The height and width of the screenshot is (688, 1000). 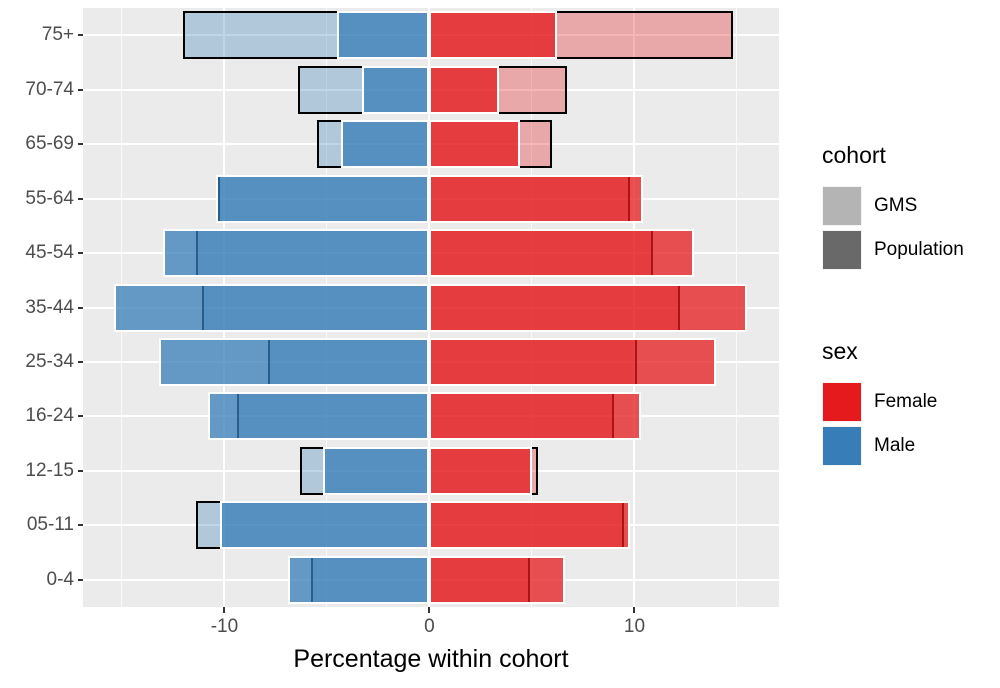 What do you see at coordinates (383, 35) in the screenshot?
I see `bar-male-pop-75plus` at bounding box center [383, 35].